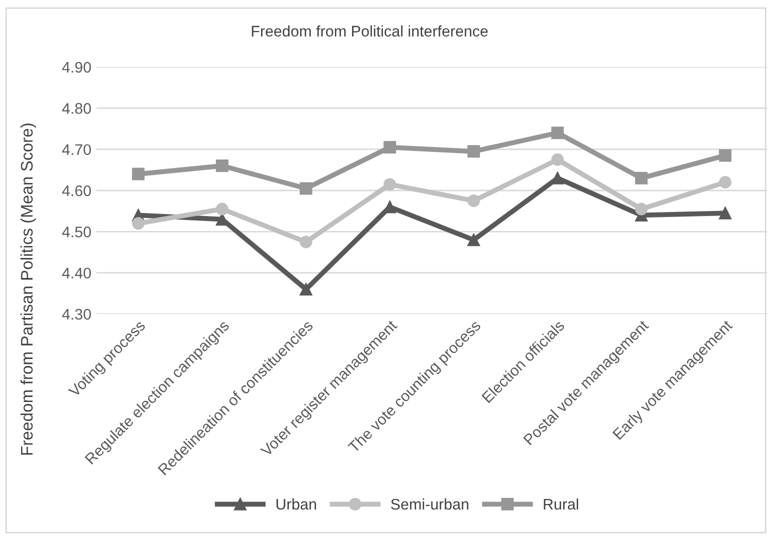  Describe the element at coordinates (76, 232) in the screenshot. I see `y-tick-label: 4.50` at that location.